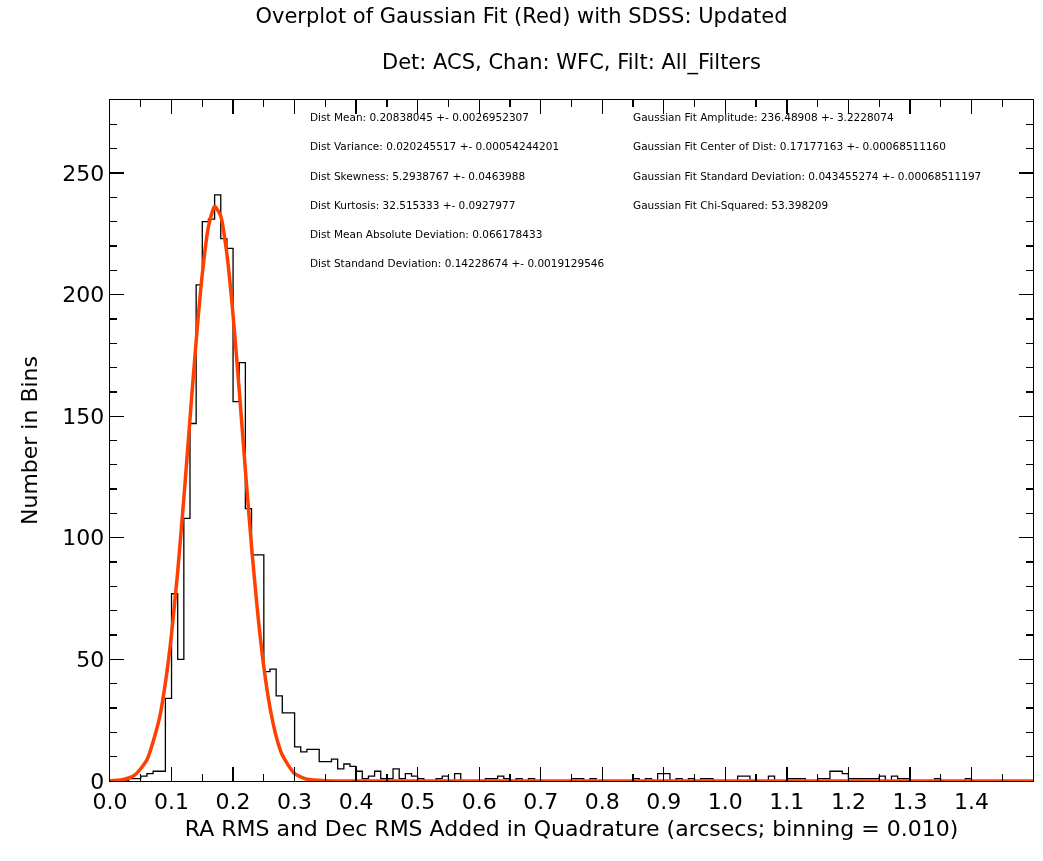 The width and height of the screenshot is (1043, 861). I want to click on y-tick-label: 200, so click(83, 295).